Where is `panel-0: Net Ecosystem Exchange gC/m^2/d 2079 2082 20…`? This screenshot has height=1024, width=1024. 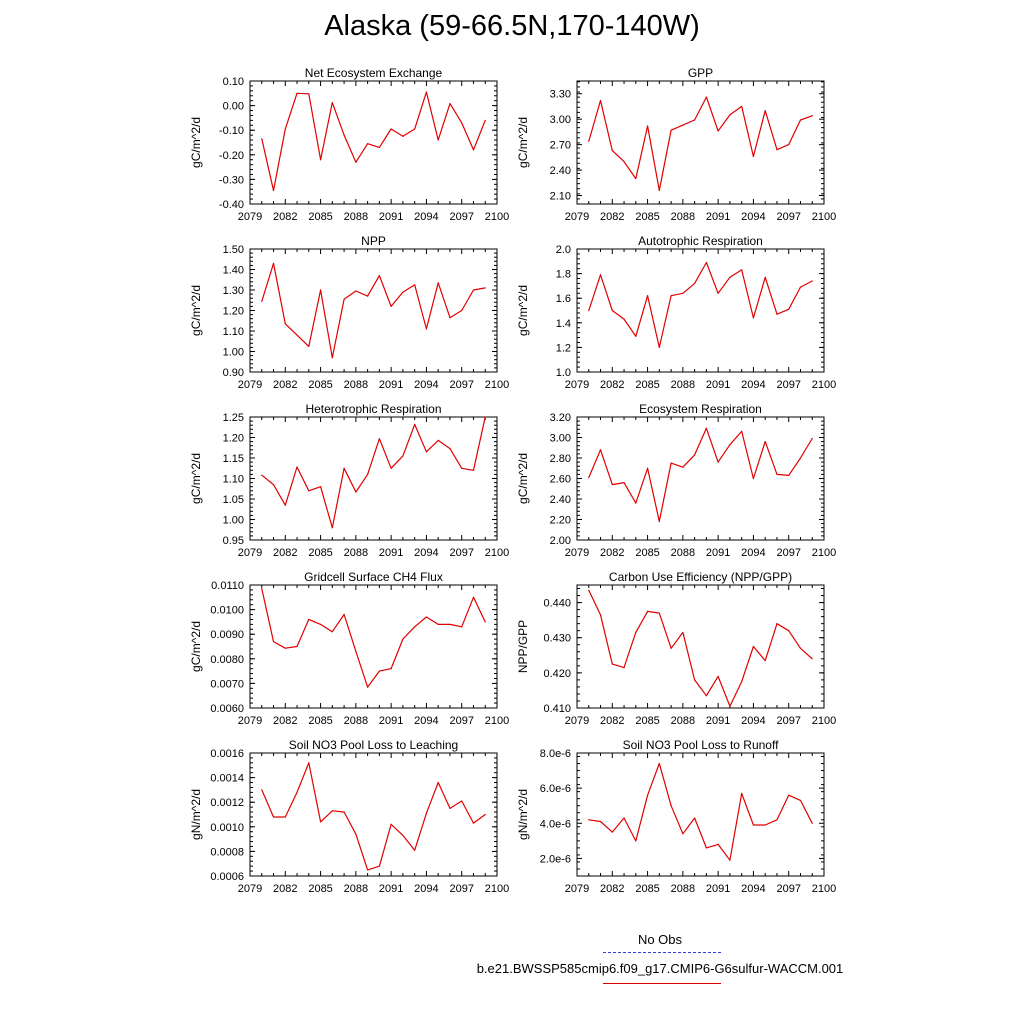
panel-0: Net Ecosystem Exchange gC/m^2/d 2079 2082 20… is located at coordinates (349, 144).